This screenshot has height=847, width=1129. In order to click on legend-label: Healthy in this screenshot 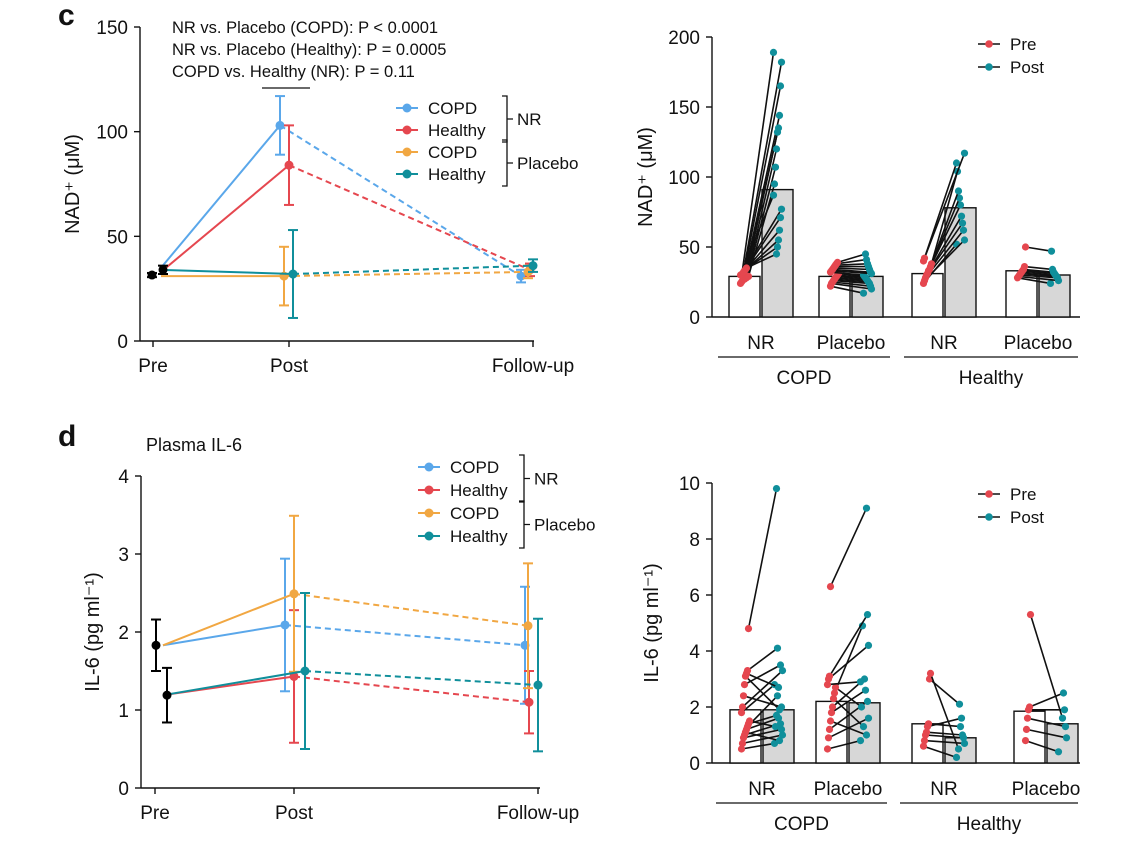, I will do `click(479, 536)`.